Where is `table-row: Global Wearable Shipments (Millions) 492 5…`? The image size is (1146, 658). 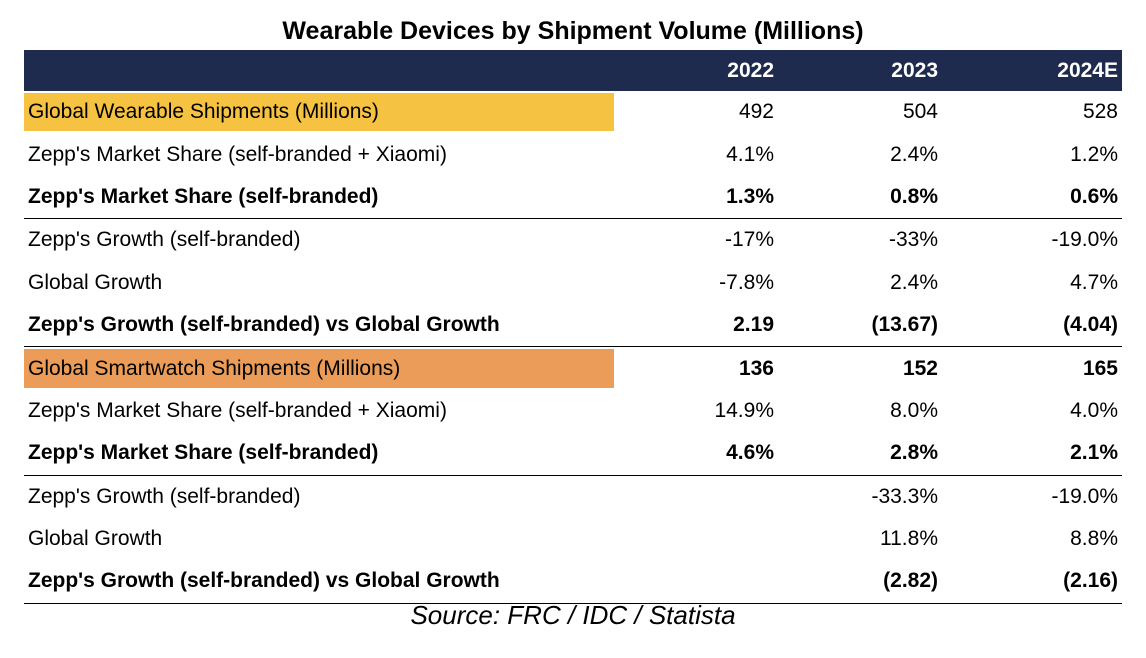
table-row: Global Wearable Shipments (Millions) 492 5… is located at coordinates (573, 112).